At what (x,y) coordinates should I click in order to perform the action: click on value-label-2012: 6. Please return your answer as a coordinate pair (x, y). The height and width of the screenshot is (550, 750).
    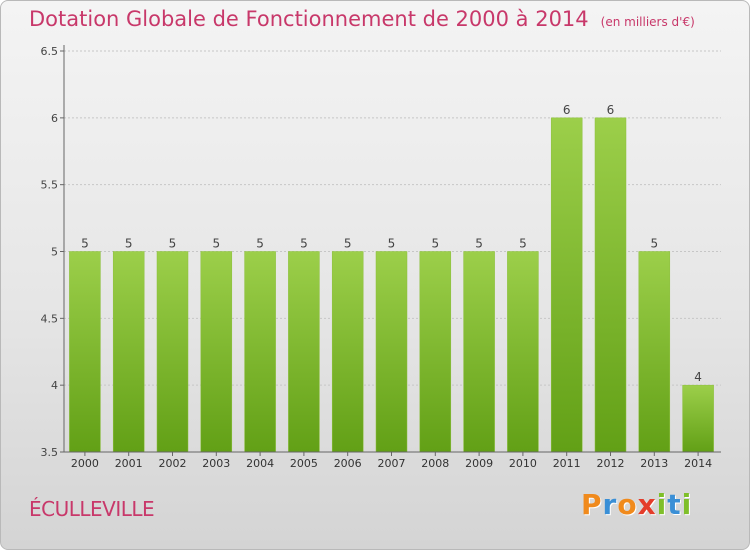
    Looking at the image, I should click on (611, 110).